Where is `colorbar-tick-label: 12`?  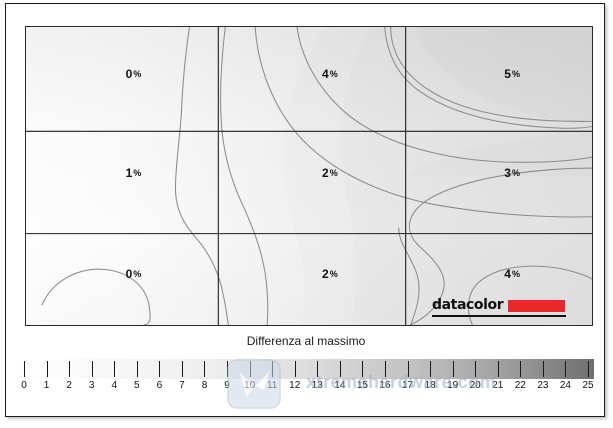 colorbar-tick-label: 12 is located at coordinates (295, 385).